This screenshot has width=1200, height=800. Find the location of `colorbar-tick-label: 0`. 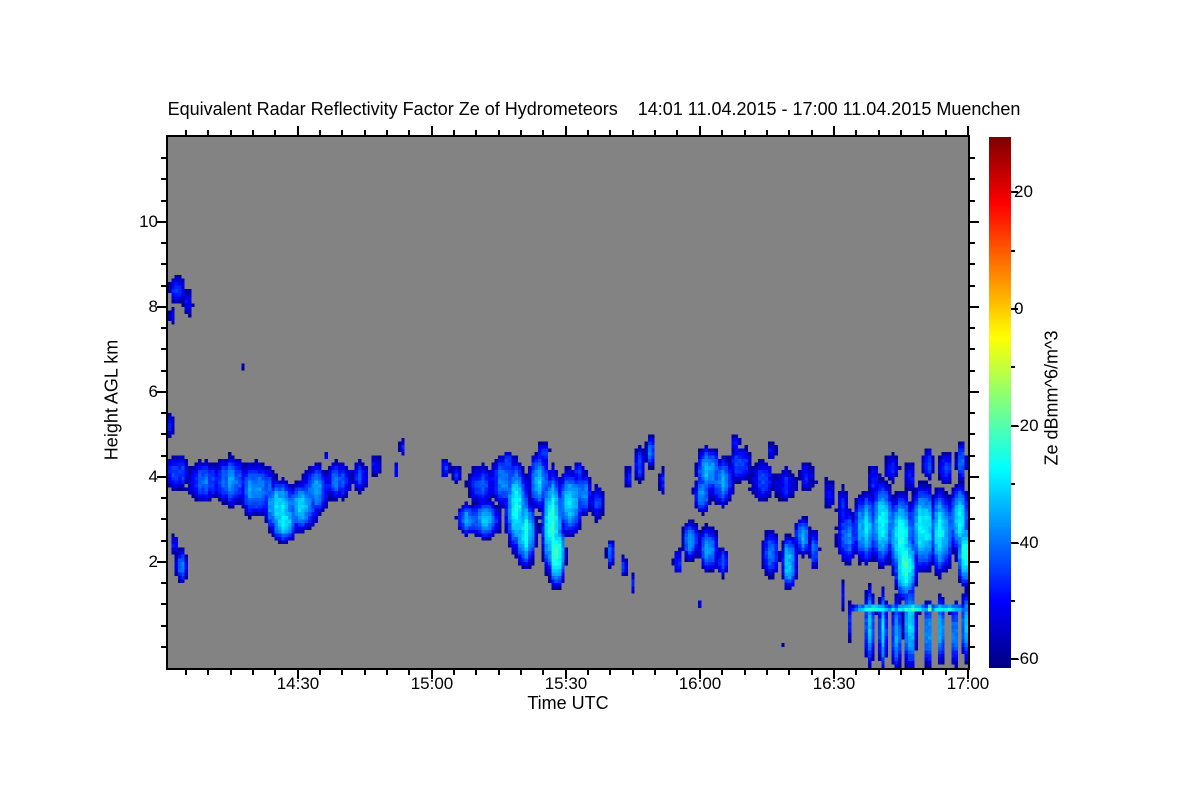

colorbar-tick-label: 0 is located at coordinates (1019, 308).